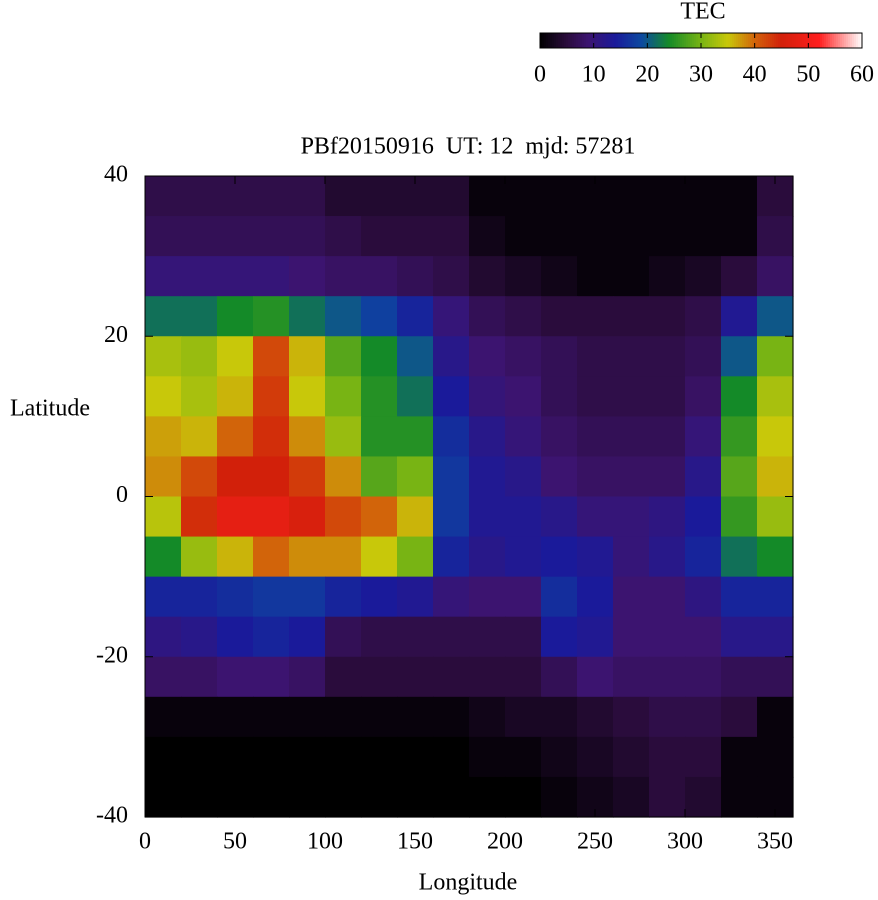  Describe the element at coordinates (505, 842) in the screenshot. I see `x-tick-label: 200` at that location.